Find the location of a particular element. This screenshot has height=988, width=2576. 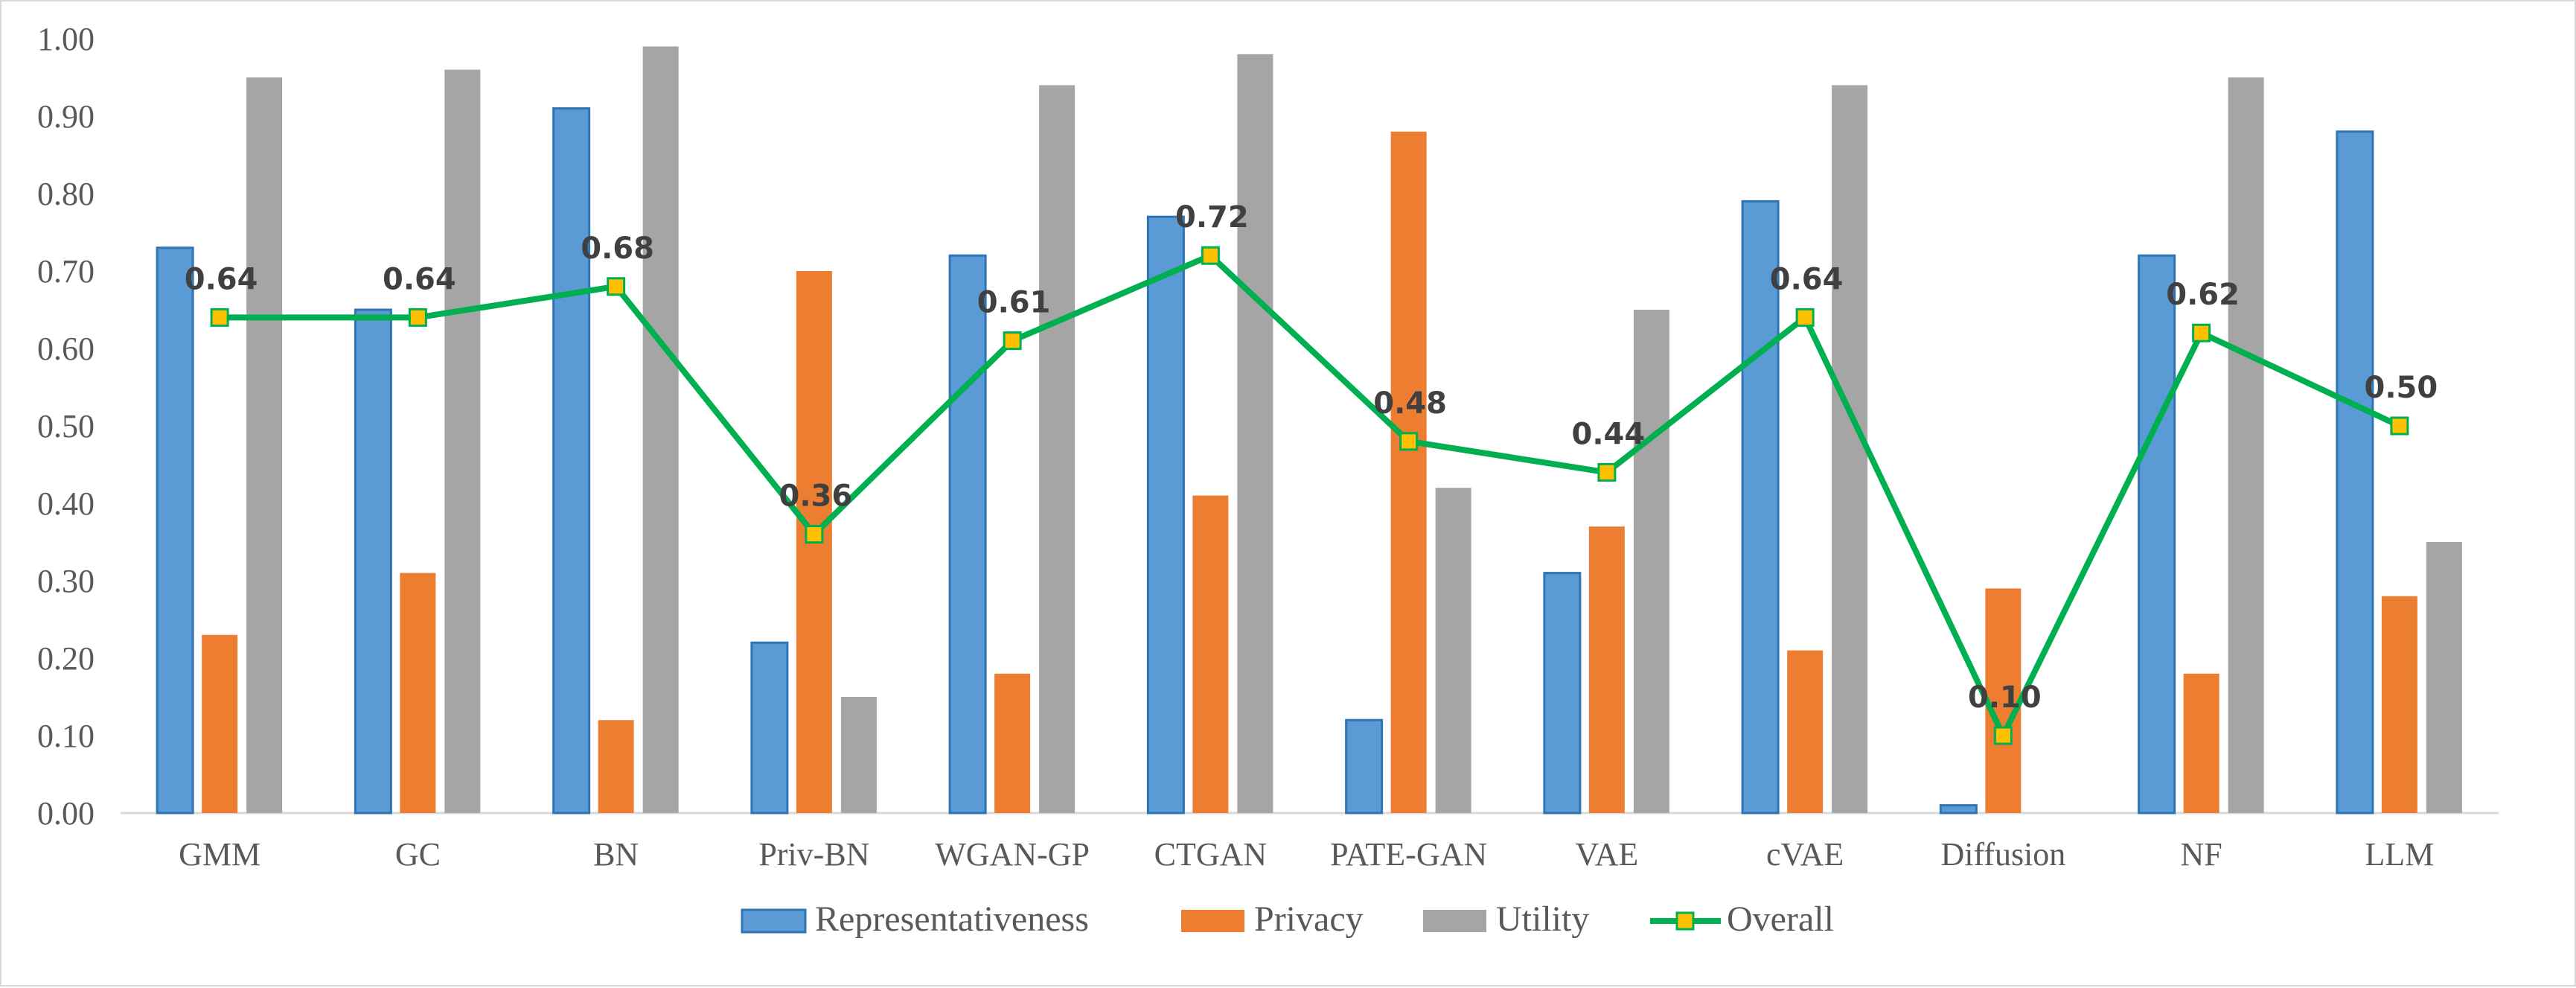

x-category-label: CTGAN is located at coordinates (1211, 855).